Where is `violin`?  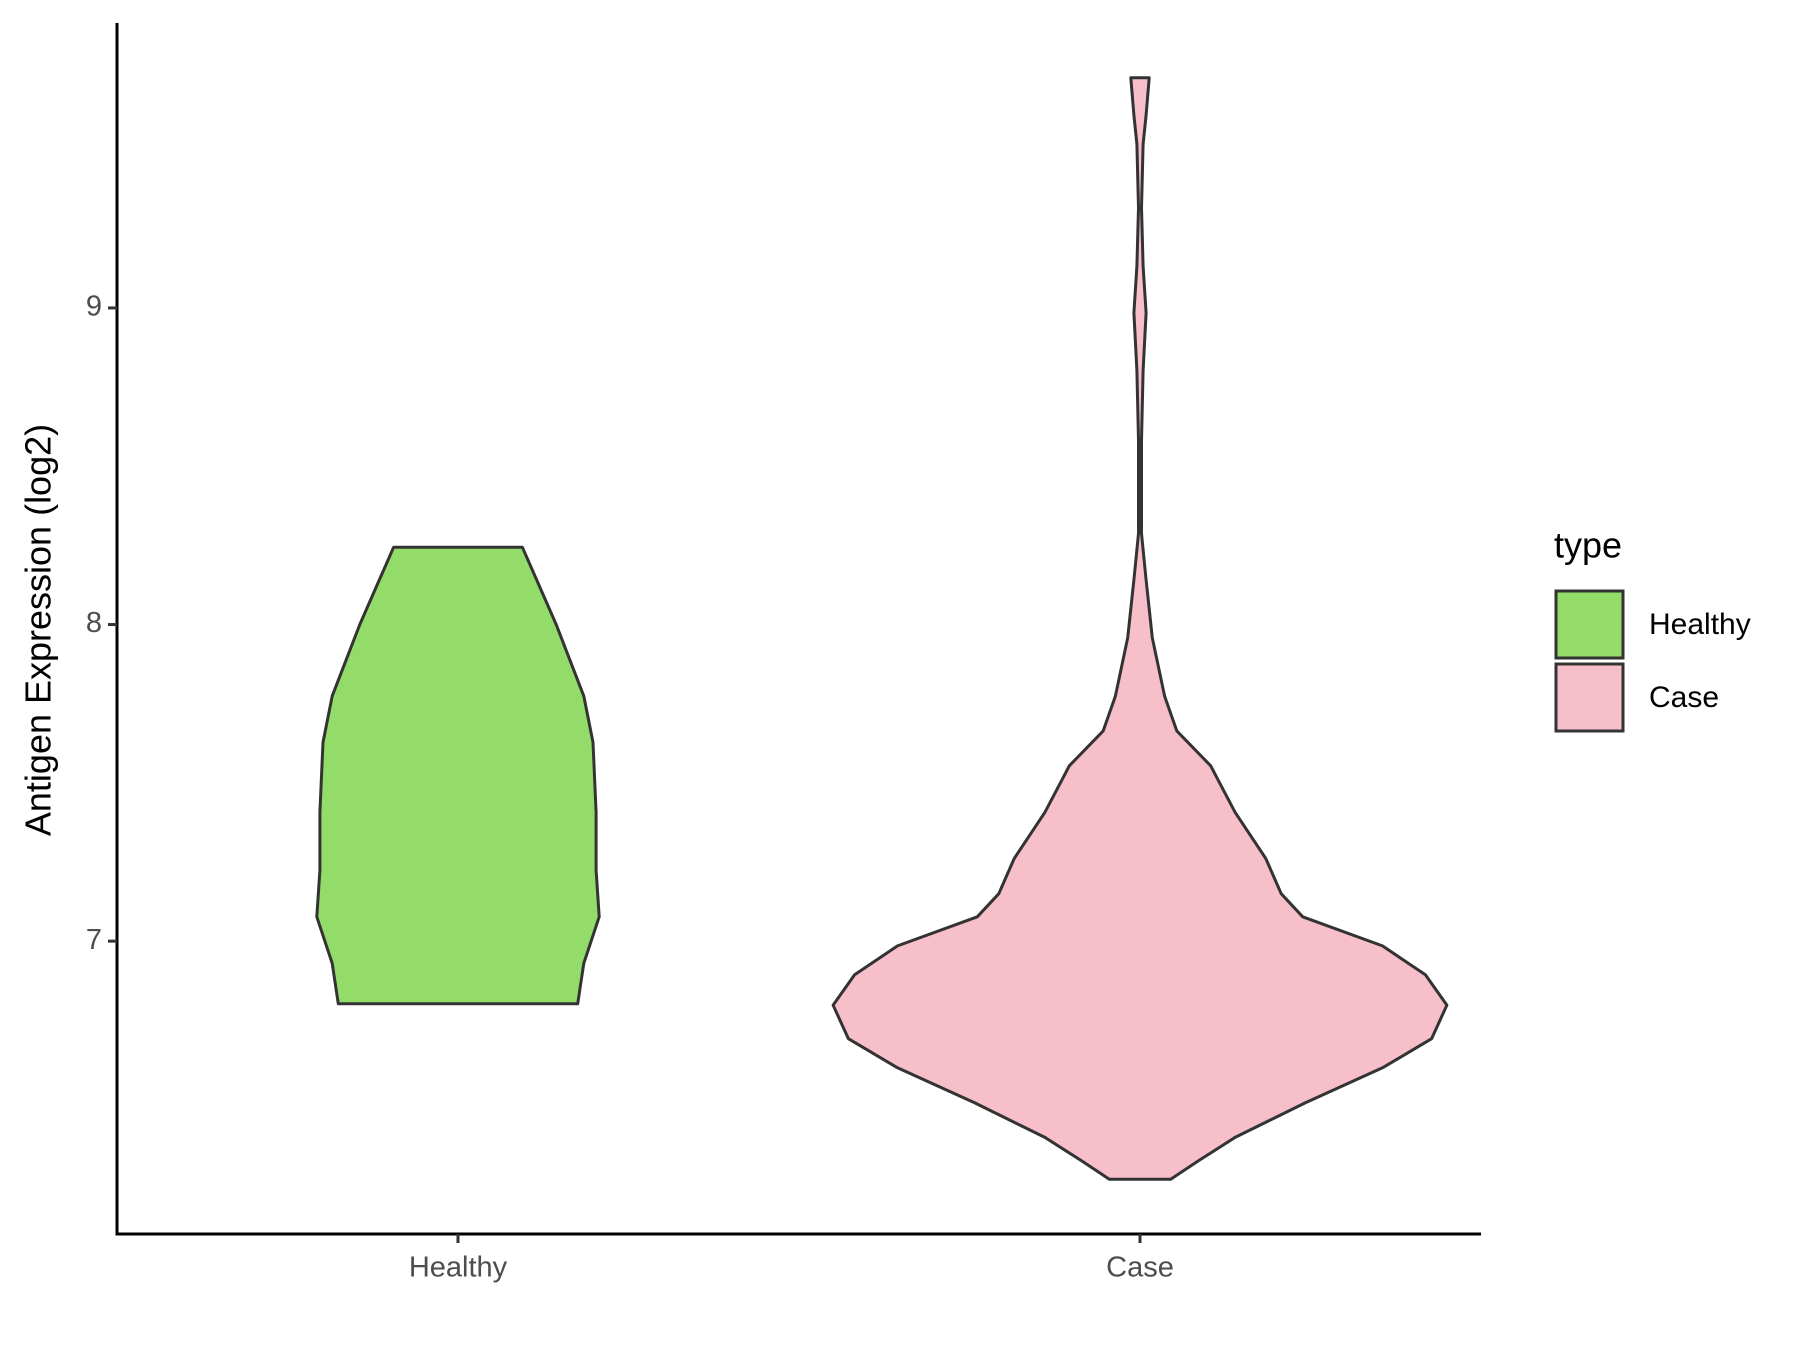
violin is located at coordinates (458, 775).